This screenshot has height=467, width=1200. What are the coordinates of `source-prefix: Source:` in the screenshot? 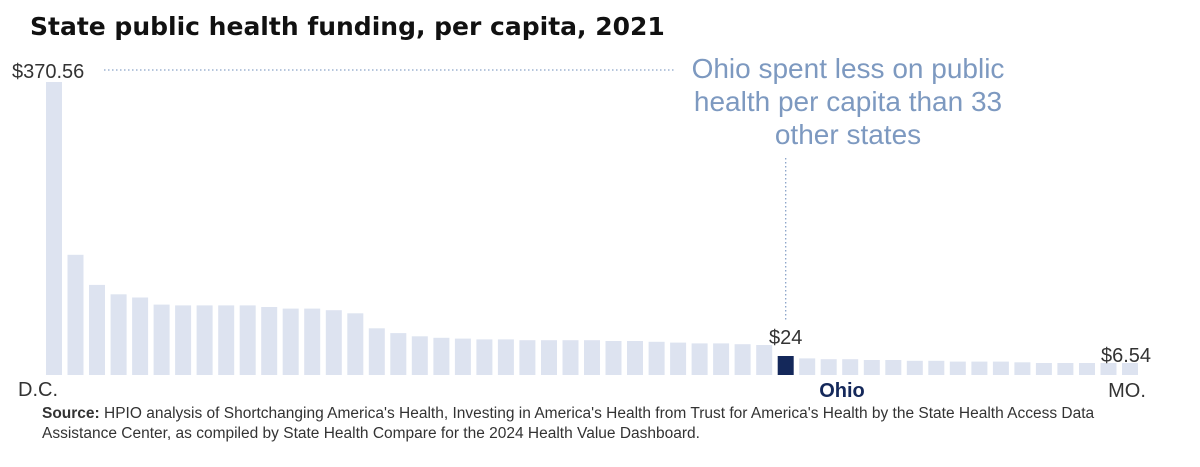 It's located at (71, 413).